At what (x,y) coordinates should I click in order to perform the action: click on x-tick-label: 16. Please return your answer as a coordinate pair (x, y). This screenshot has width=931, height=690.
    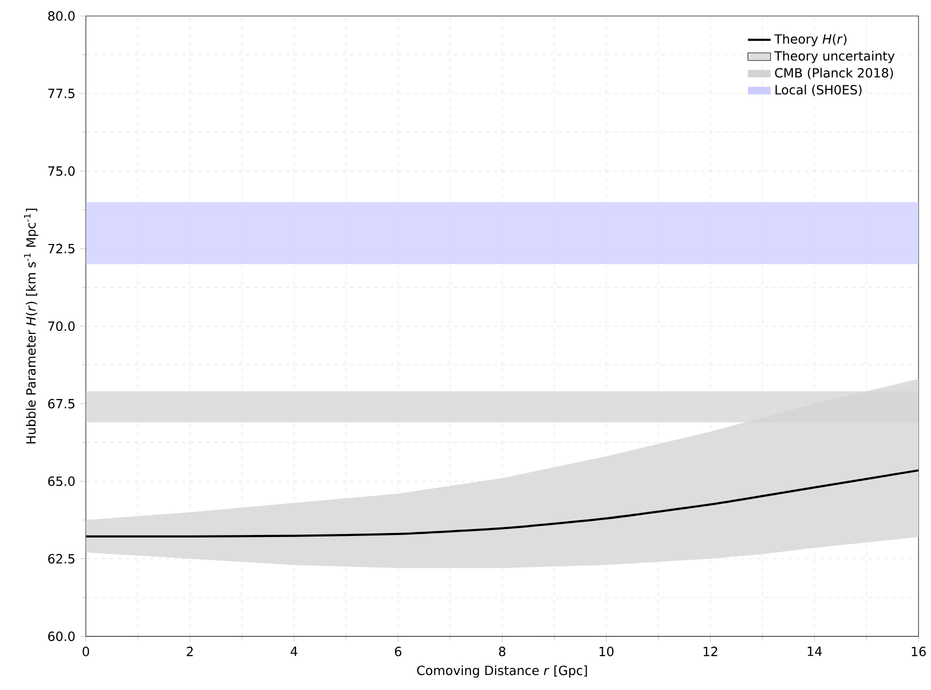
    Looking at the image, I should click on (919, 651).